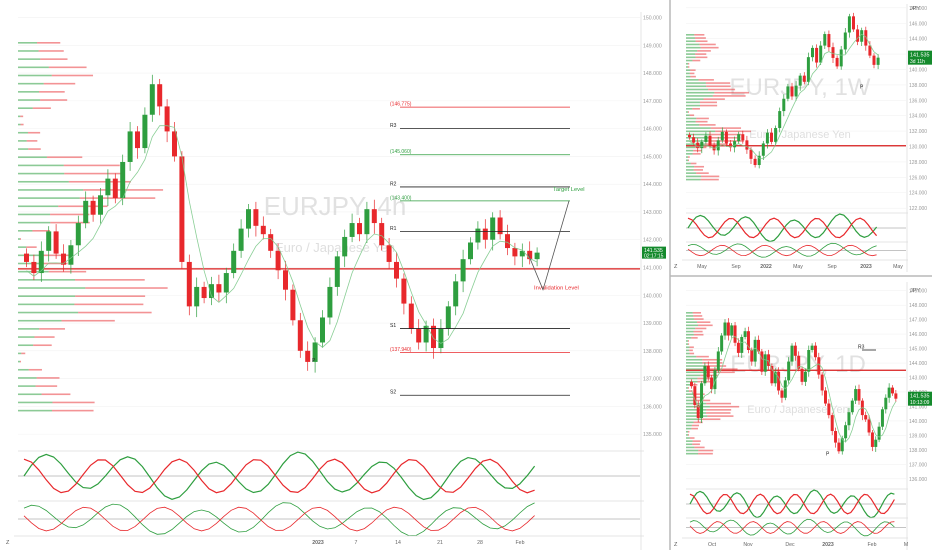 Image resolution: width=932 pixels, height=550 pixels. Describe the element at coordinates (735, 267) in the screenshot. I see `x-tick-label: Sep` at that location.